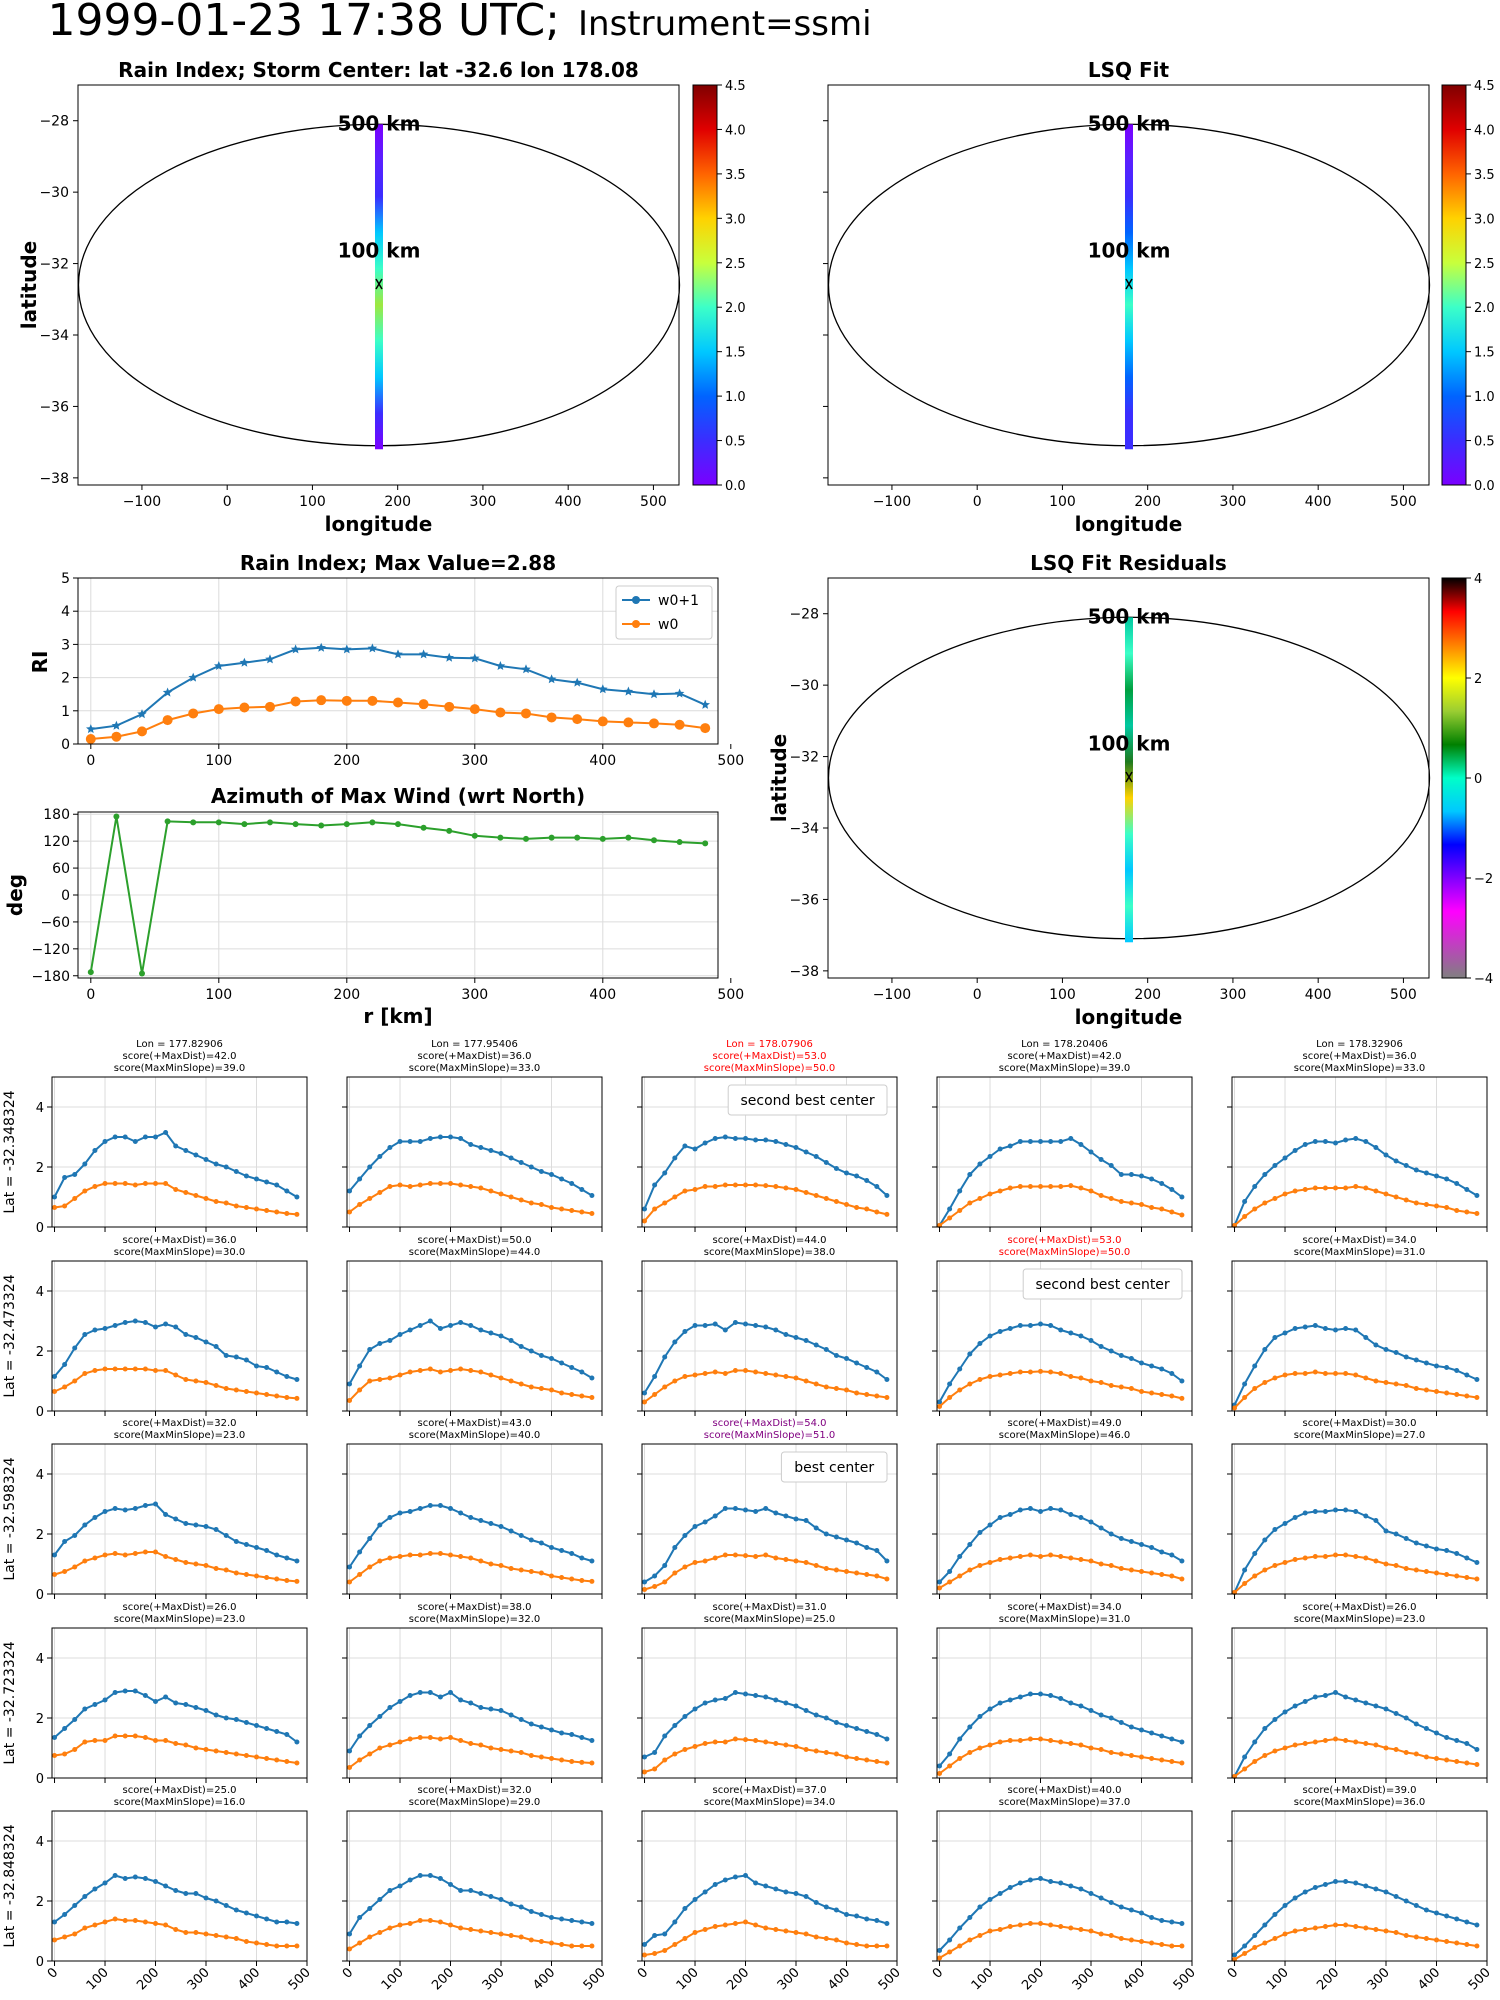 The image size is (1500, 2000). I want to click on grid-panel-r5-c4-w0-point, so click(1010, 1926).